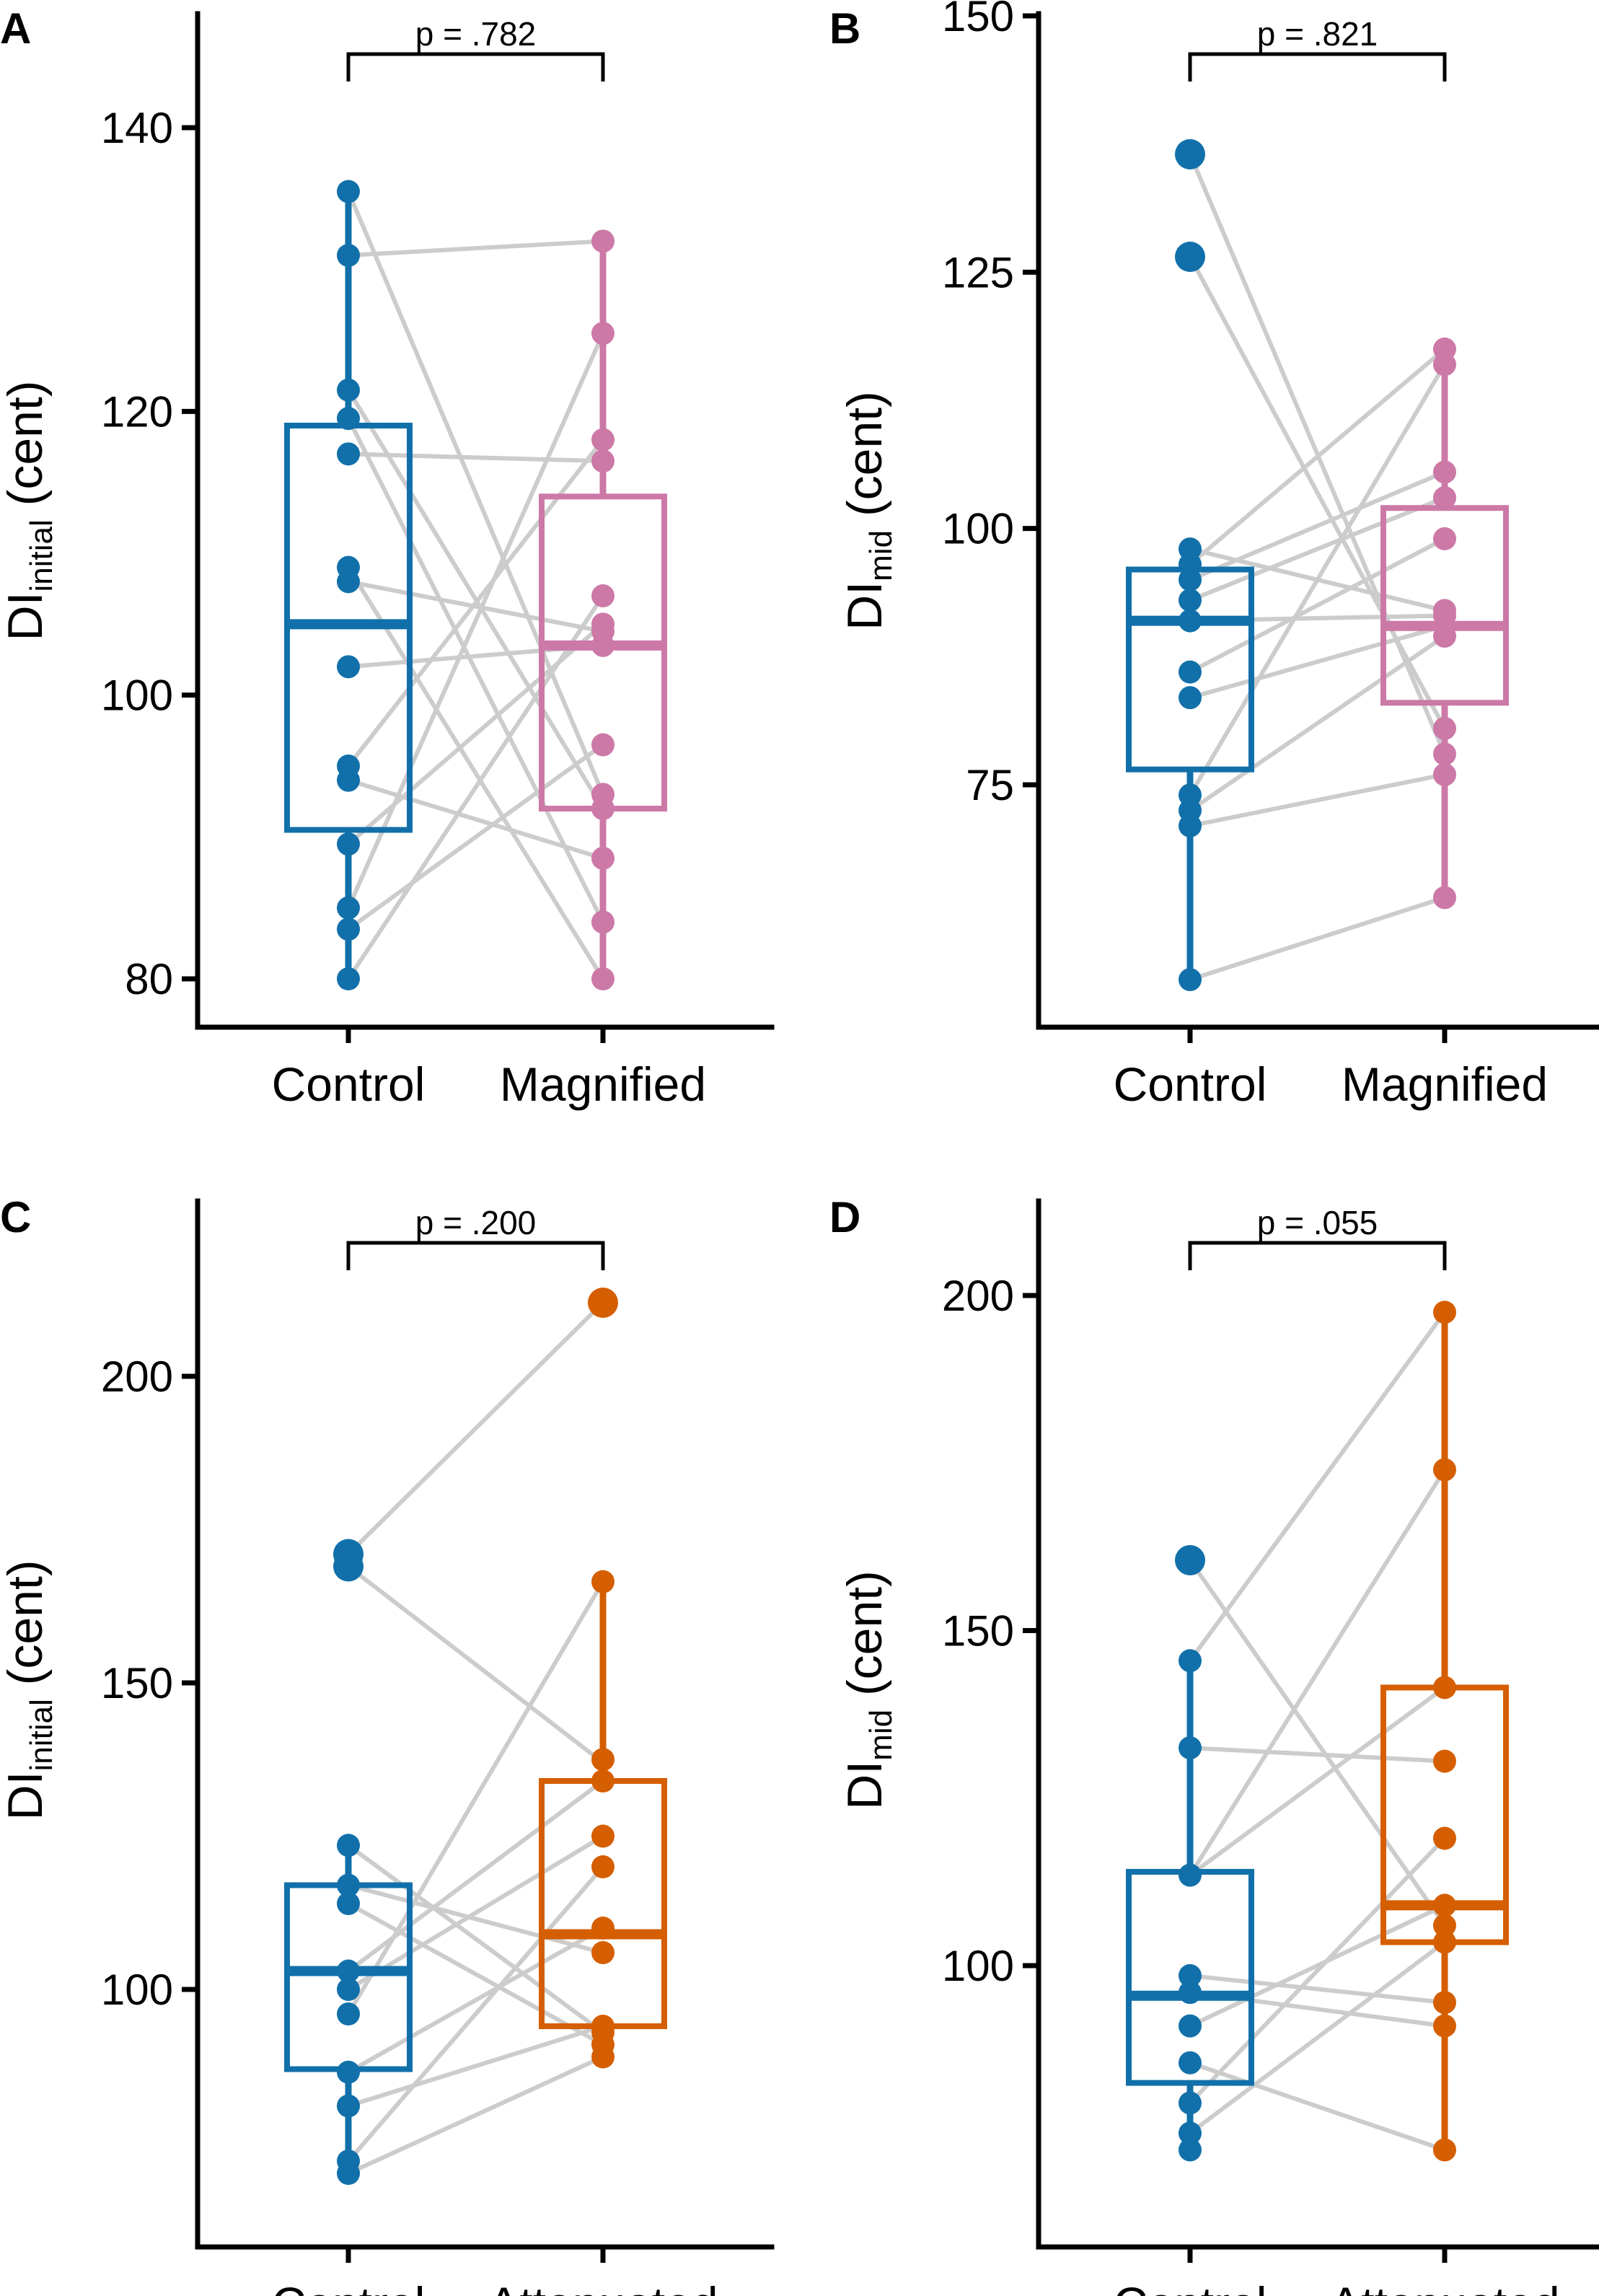  What do you see at coordinates (868, 1690) in the screenshot?
I see `y-axis-label: DImid (cent)` at bounding box center [868, 1690].